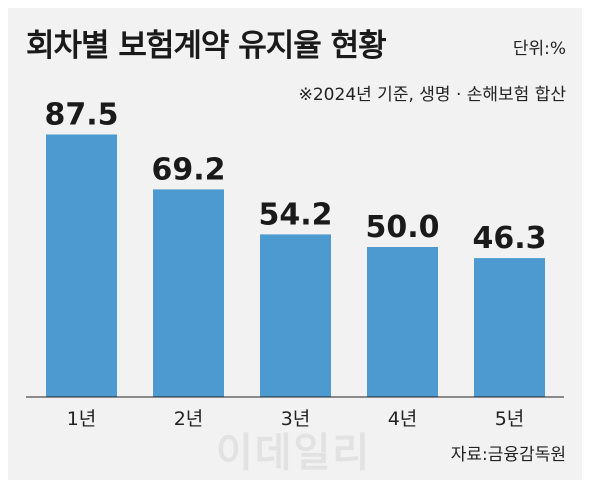  Describe the element at coordinates (539, 49) in the screenshot. I see `unit-label: 단위:%` at that location.